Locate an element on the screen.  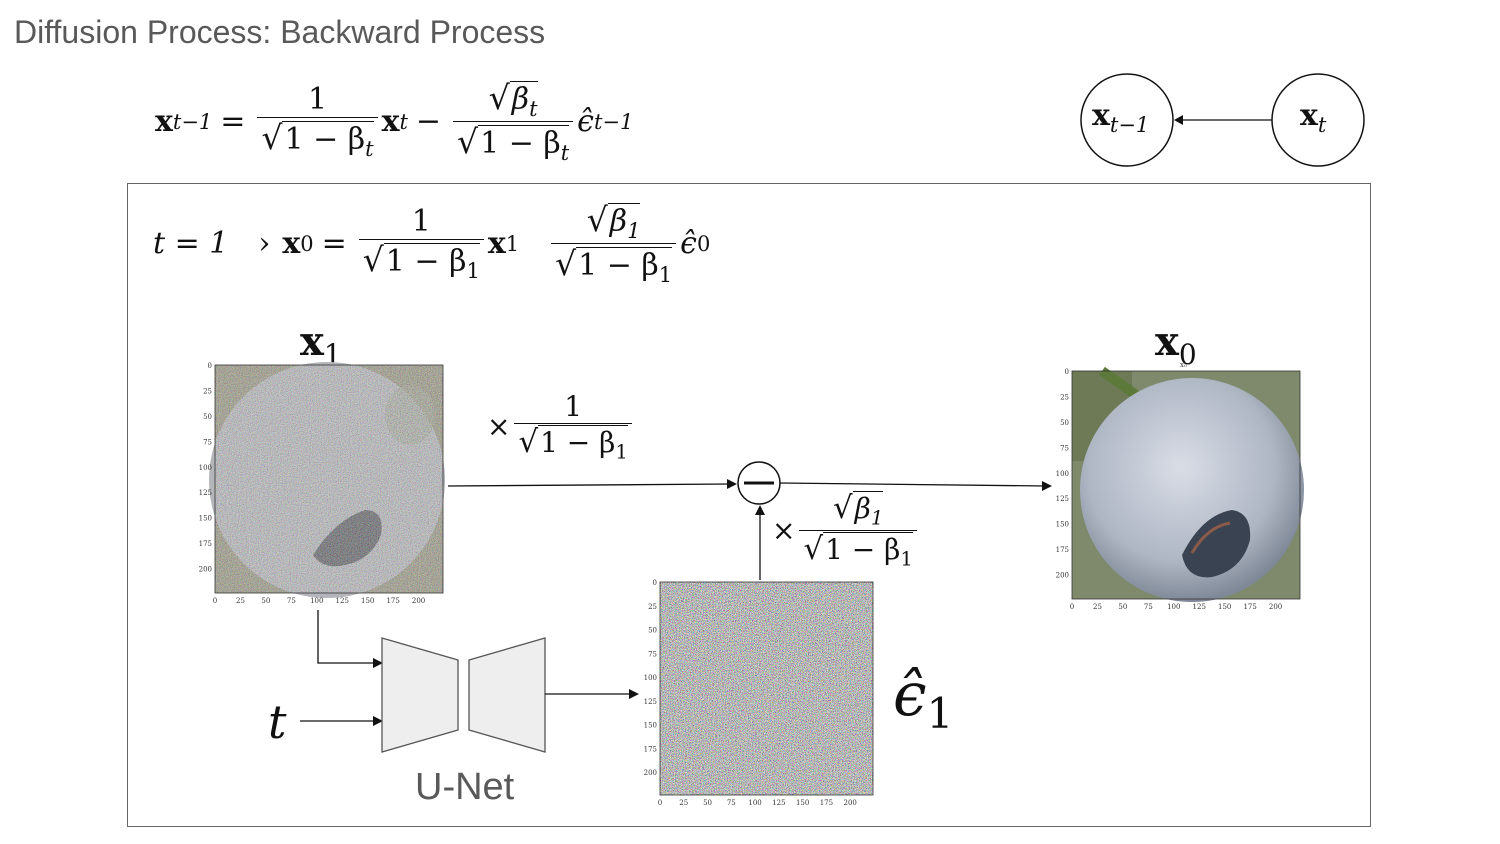
arrow-x1-to-minus is located at coordinates (589, 485).